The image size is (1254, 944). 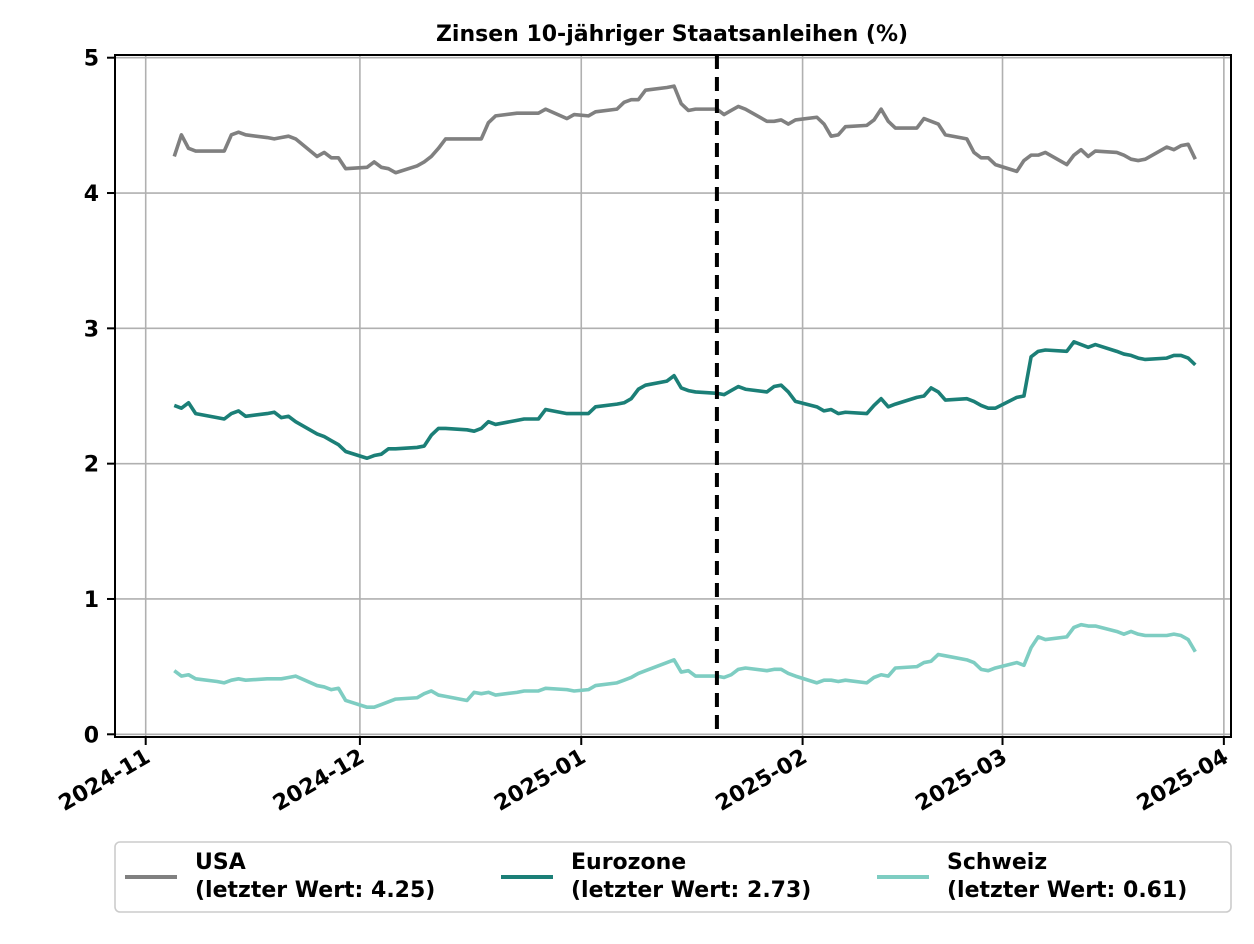 What do you see at coordinates (91, 329) in the screenshot?
I see `y-tick-label: 3` at bounding box center [91, 329].